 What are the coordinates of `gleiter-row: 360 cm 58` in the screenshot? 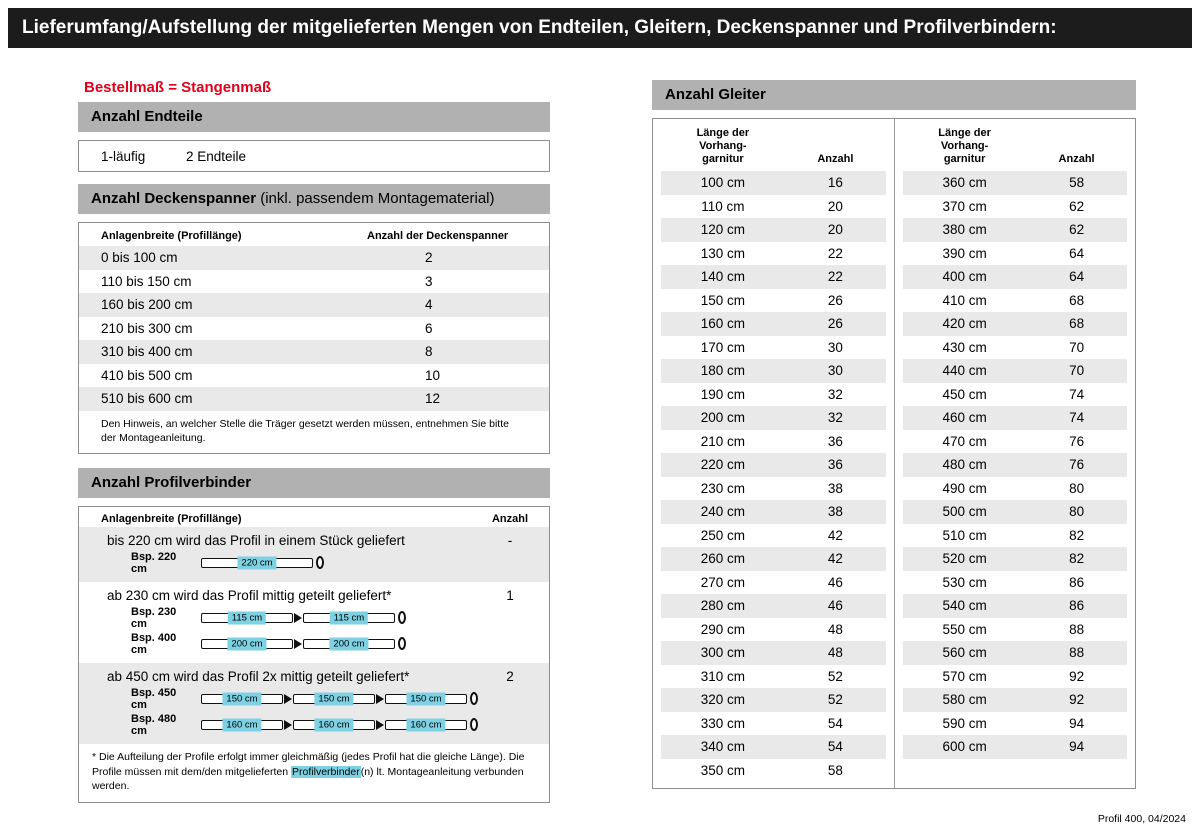 It's located at (1015, 183).